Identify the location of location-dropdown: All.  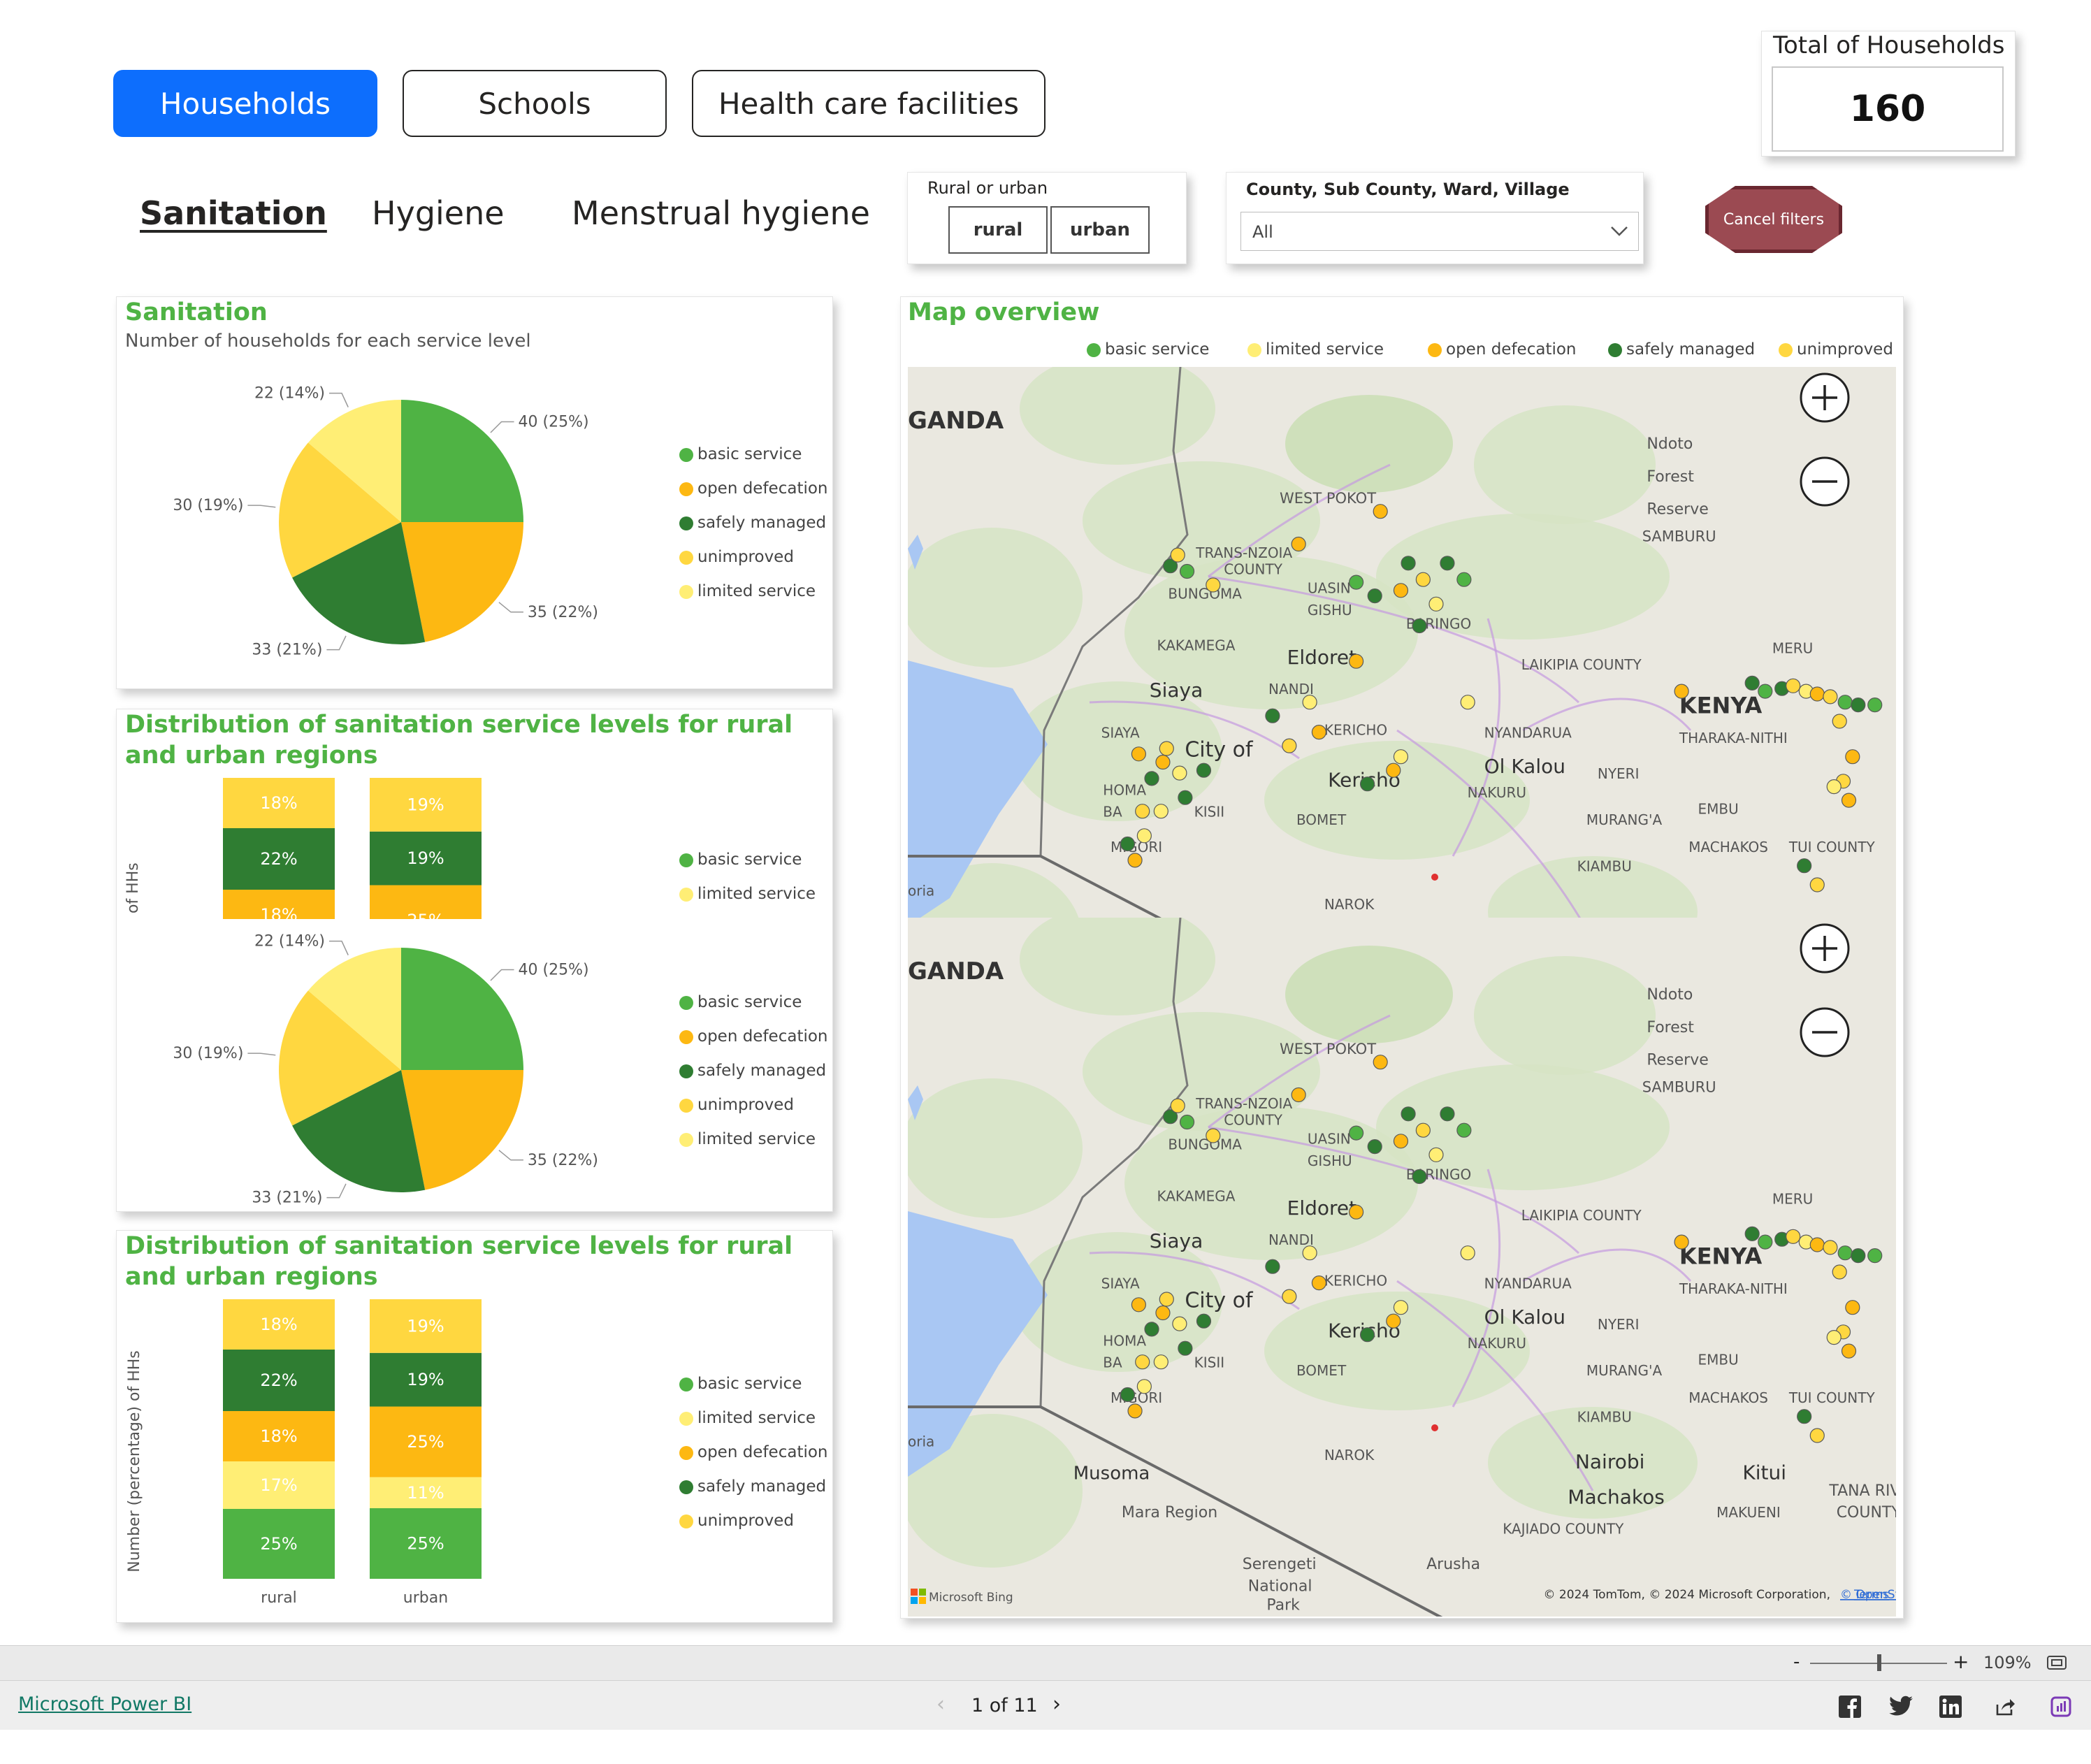
(1440, 231).